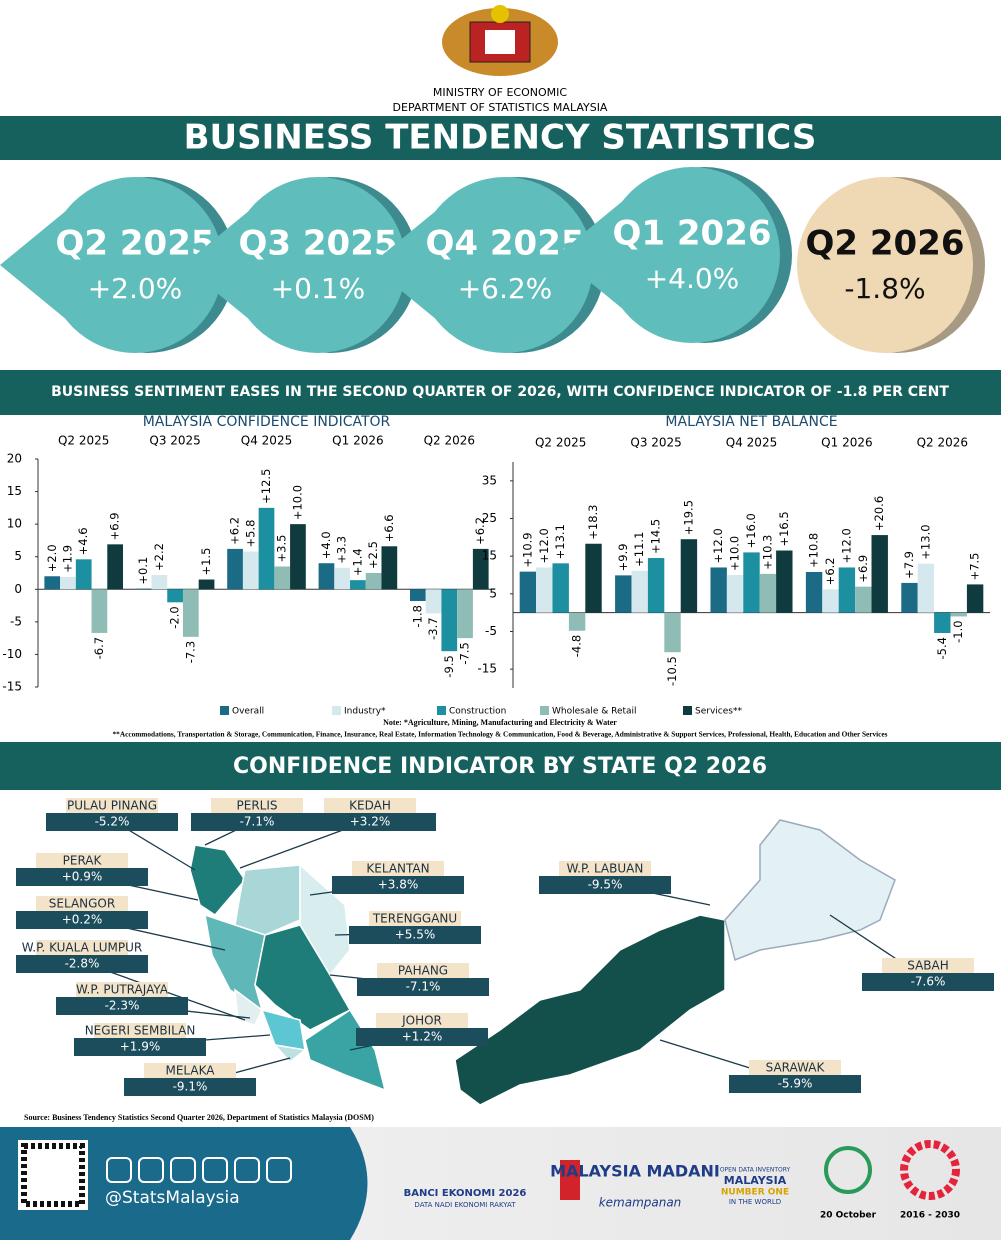  Describe the element at coordinates (527, 549) in the screenshot. I see `value-label: +10.9` at that location.